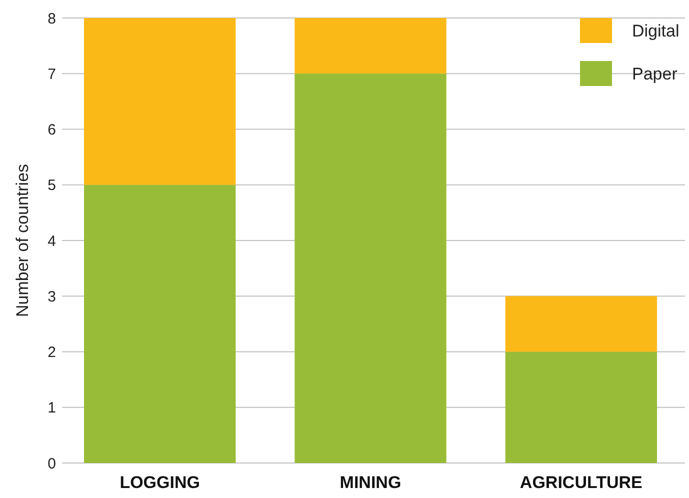 The image size is (689, 498). What do you see at coordinates (22, 241) in the screenshot?
I see `y-axis-title: Number of countries` at bounding box center [22, 241].